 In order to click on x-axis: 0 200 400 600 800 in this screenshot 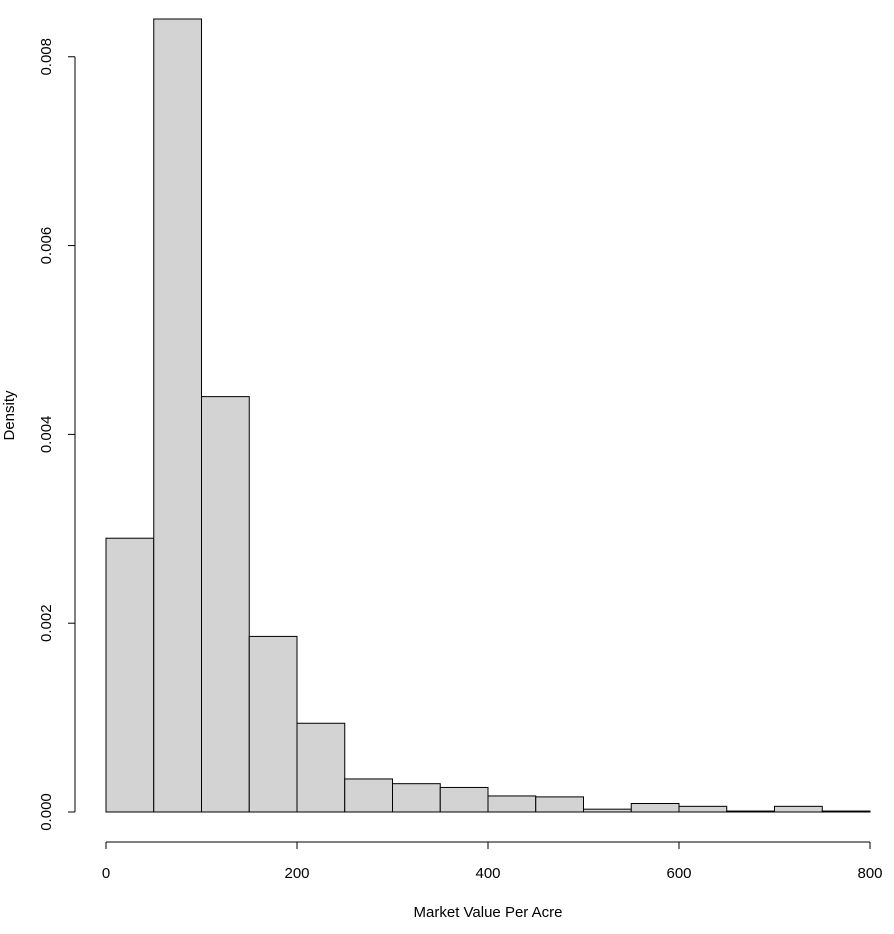, I will do `click(492, 861)`.